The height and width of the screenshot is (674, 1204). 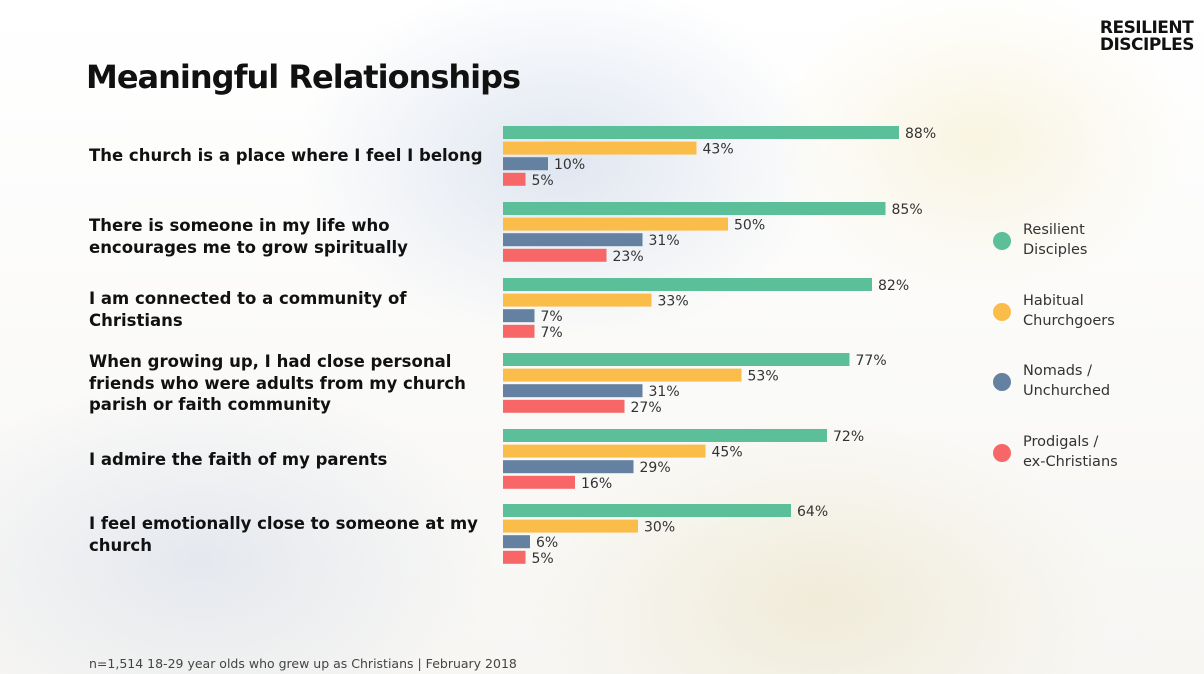 What do you see at coordinates (646, 408) in the screenshot?
I see `data-label: 27%` at bounding box center [646, 408].